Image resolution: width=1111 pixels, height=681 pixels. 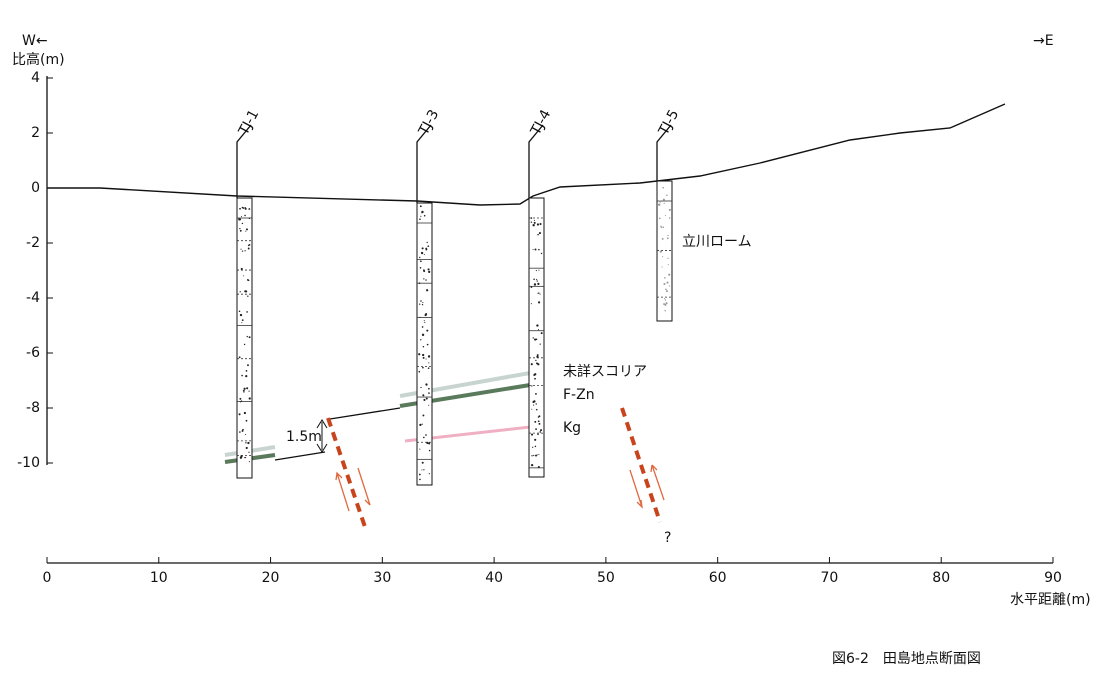 I want to click on question-mark: ?, so click(x=667, y=538).